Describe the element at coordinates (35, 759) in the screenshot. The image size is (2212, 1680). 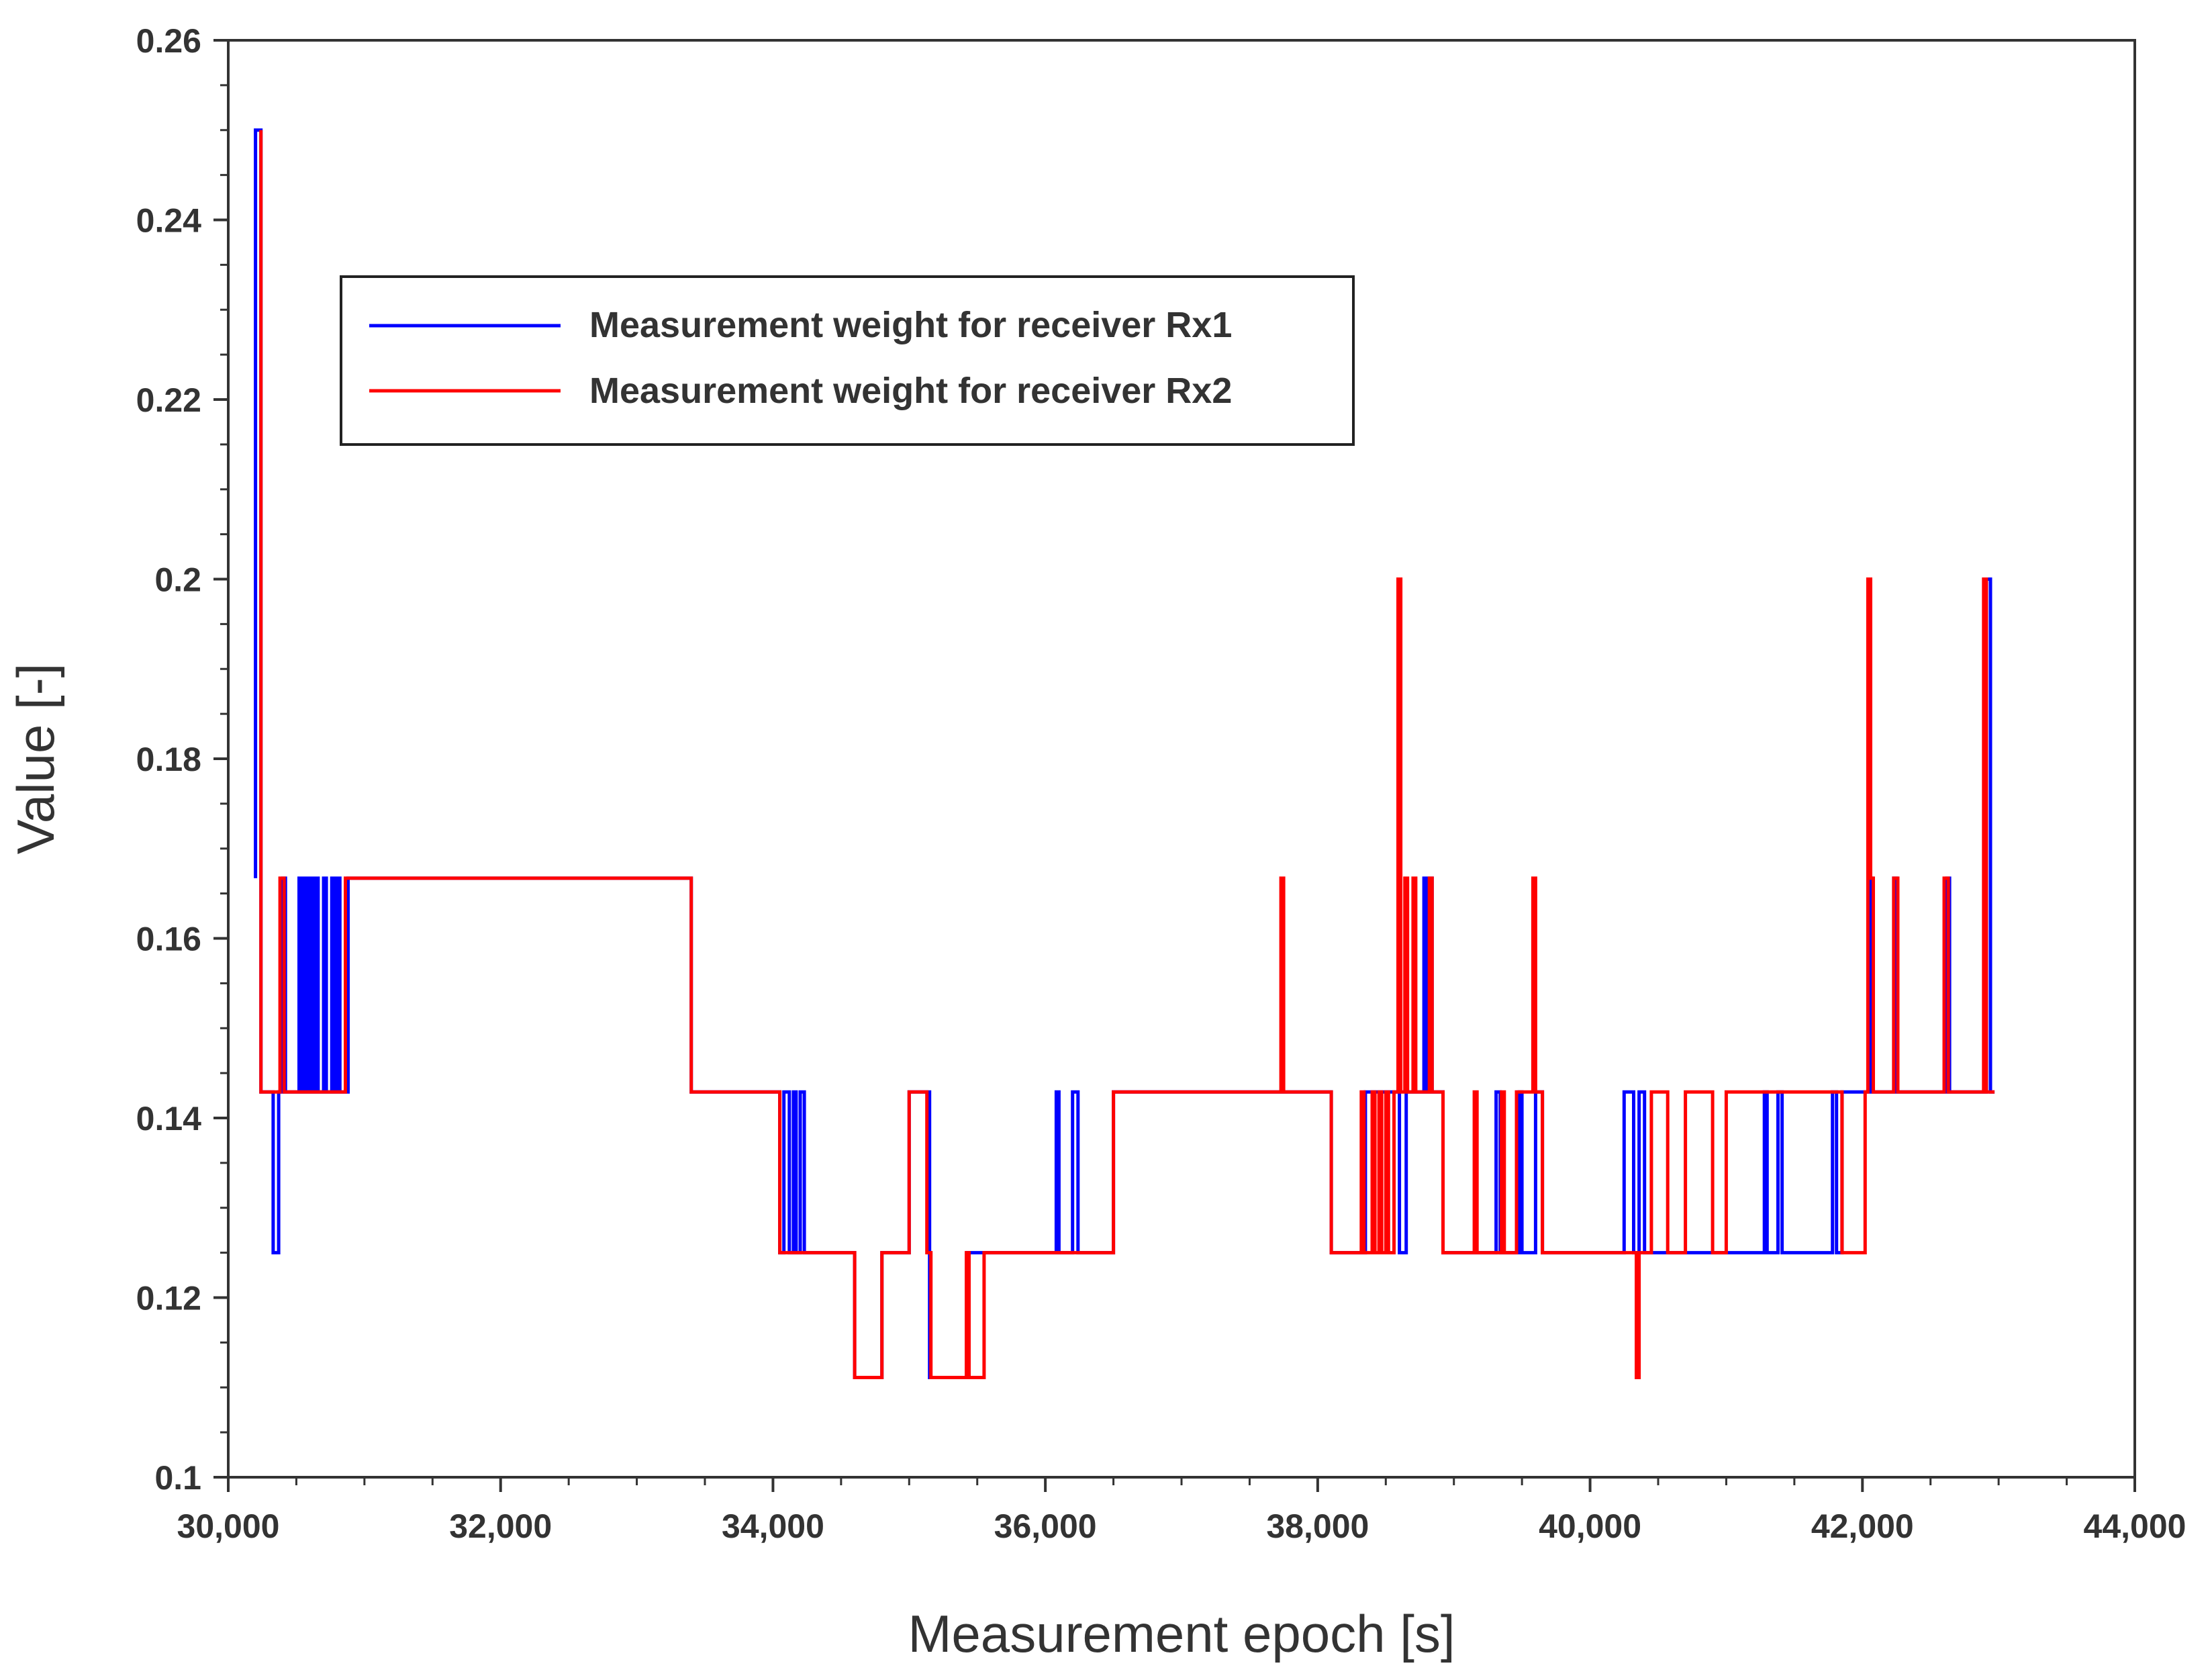
I see `y-axis-label: Value [-]` at that location.